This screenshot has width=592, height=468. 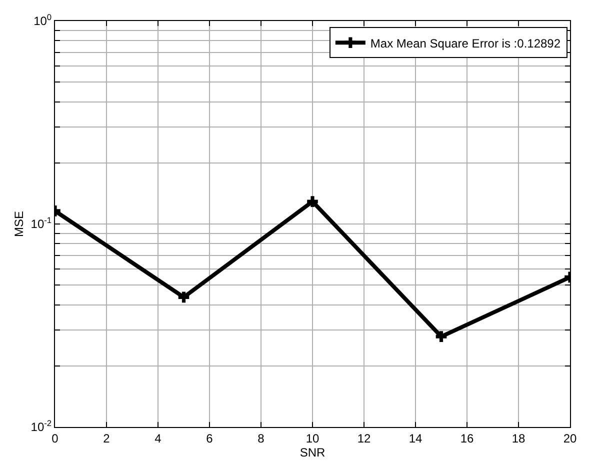 I want to click on y-tick-label: 10$^{-1}$, so click(x=41, y=223).